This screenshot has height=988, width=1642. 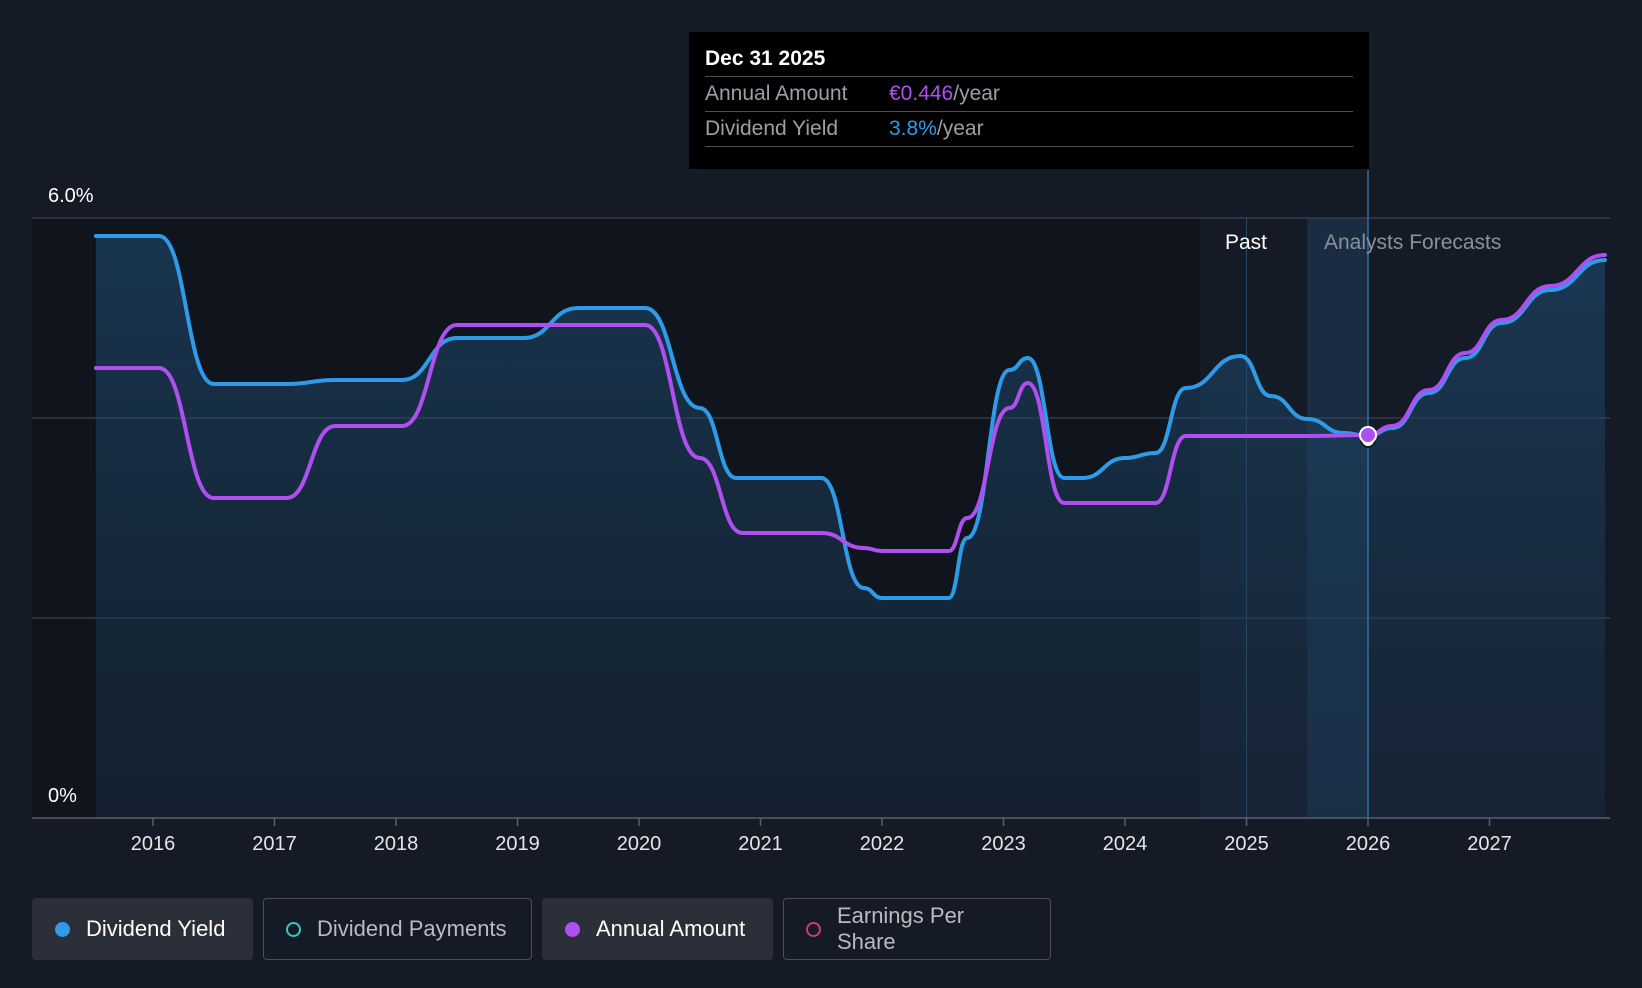 I want to click on legend-annual-amount: Annual Amount, so click(x=657, y=929).